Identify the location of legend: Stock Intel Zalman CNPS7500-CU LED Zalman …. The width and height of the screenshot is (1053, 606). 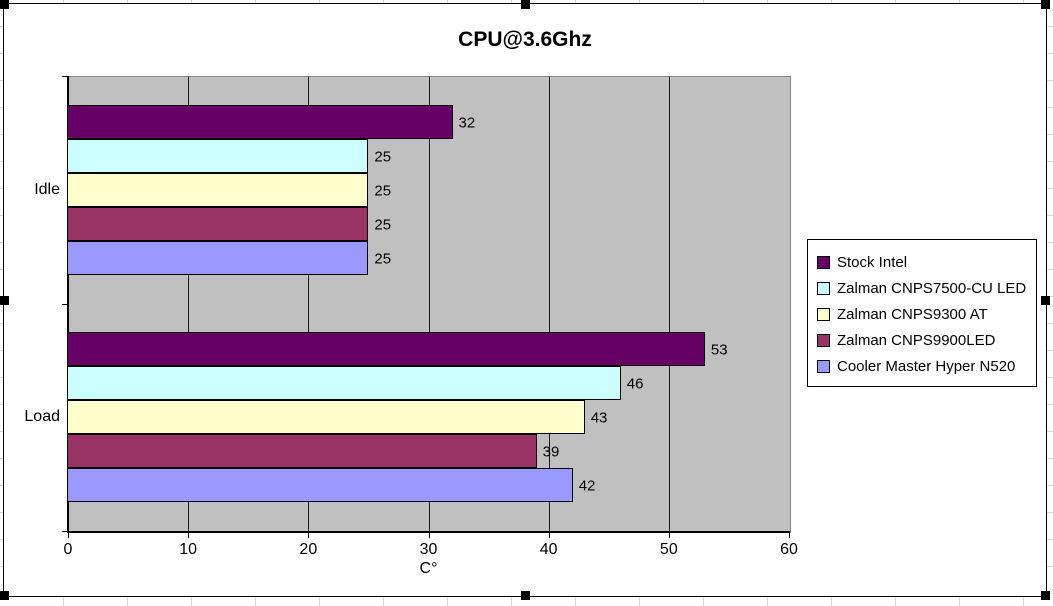
(922, 313).